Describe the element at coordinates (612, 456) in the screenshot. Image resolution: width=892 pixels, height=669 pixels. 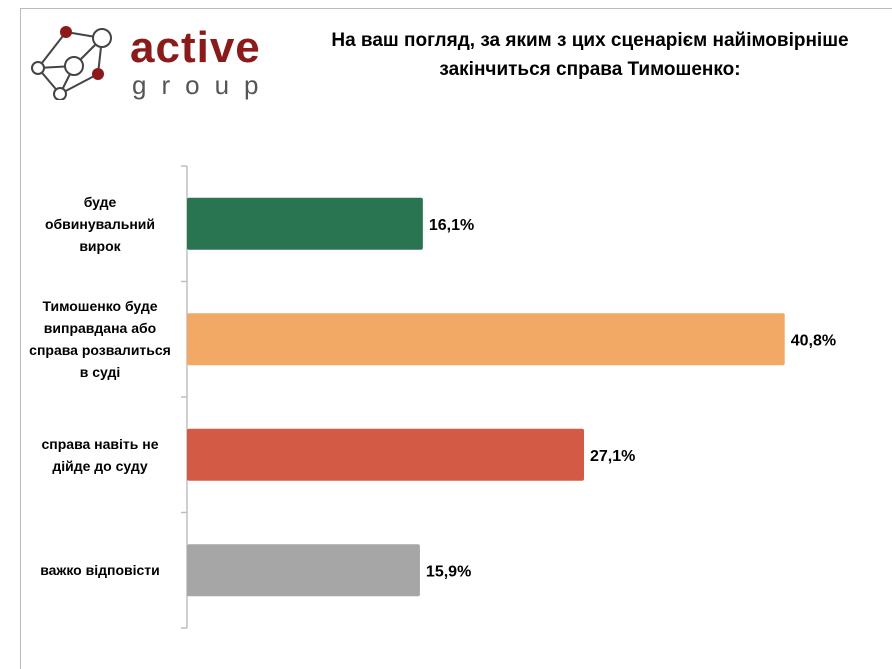
I see `data-label: 27,1%` at that location.